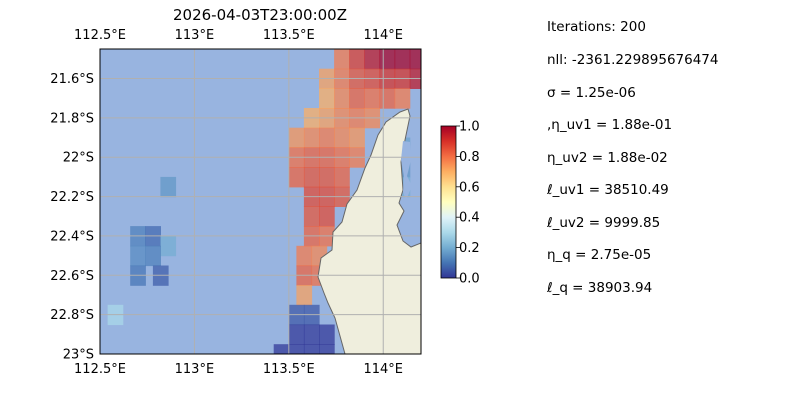 This screenshot has height=400, width=800. Describe the element at coordinates (383, 35) in the screenshot. I see `x-tick-label-top: 114°E` at that location.